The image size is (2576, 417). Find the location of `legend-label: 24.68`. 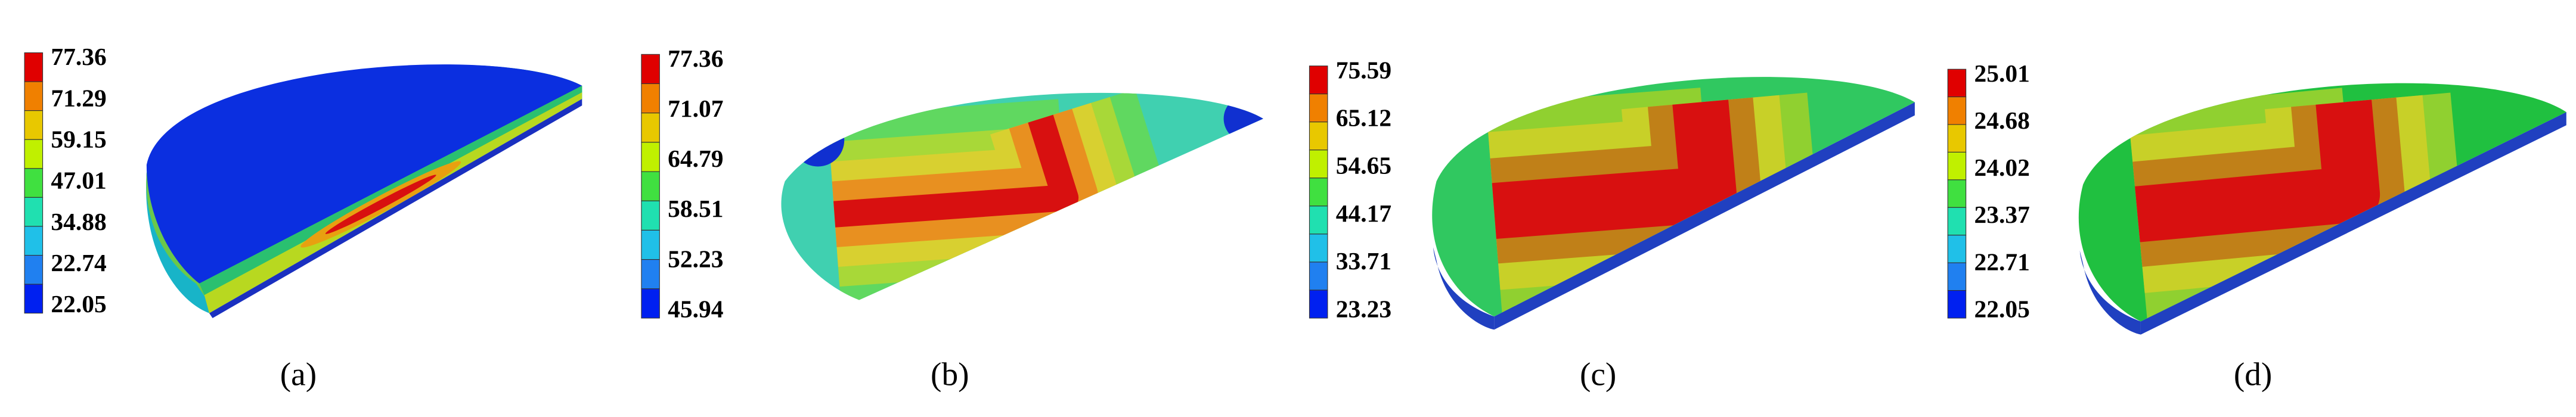

legend-label: 24.68 is located at coordinates (2001, 121).